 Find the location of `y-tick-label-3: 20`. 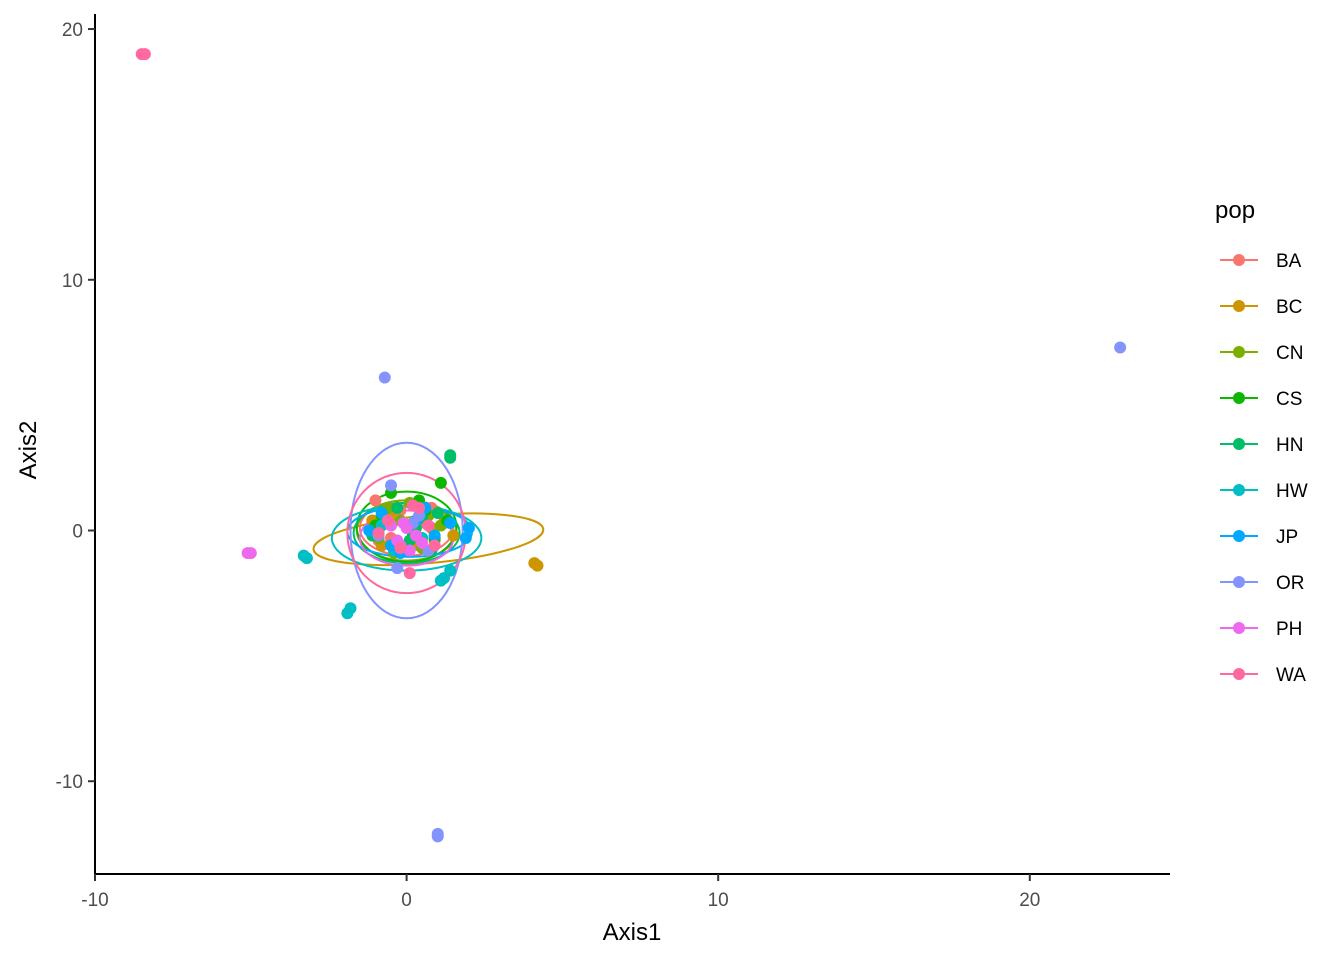

y-tick-label-3: 20 is located at coordinates (72, 30).